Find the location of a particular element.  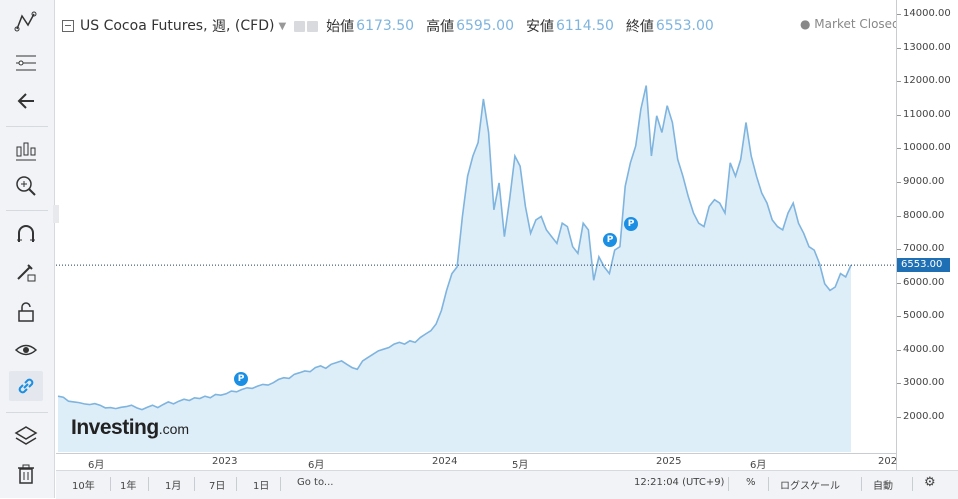

x-tick: 2024 is located at coordinates (445, 461).